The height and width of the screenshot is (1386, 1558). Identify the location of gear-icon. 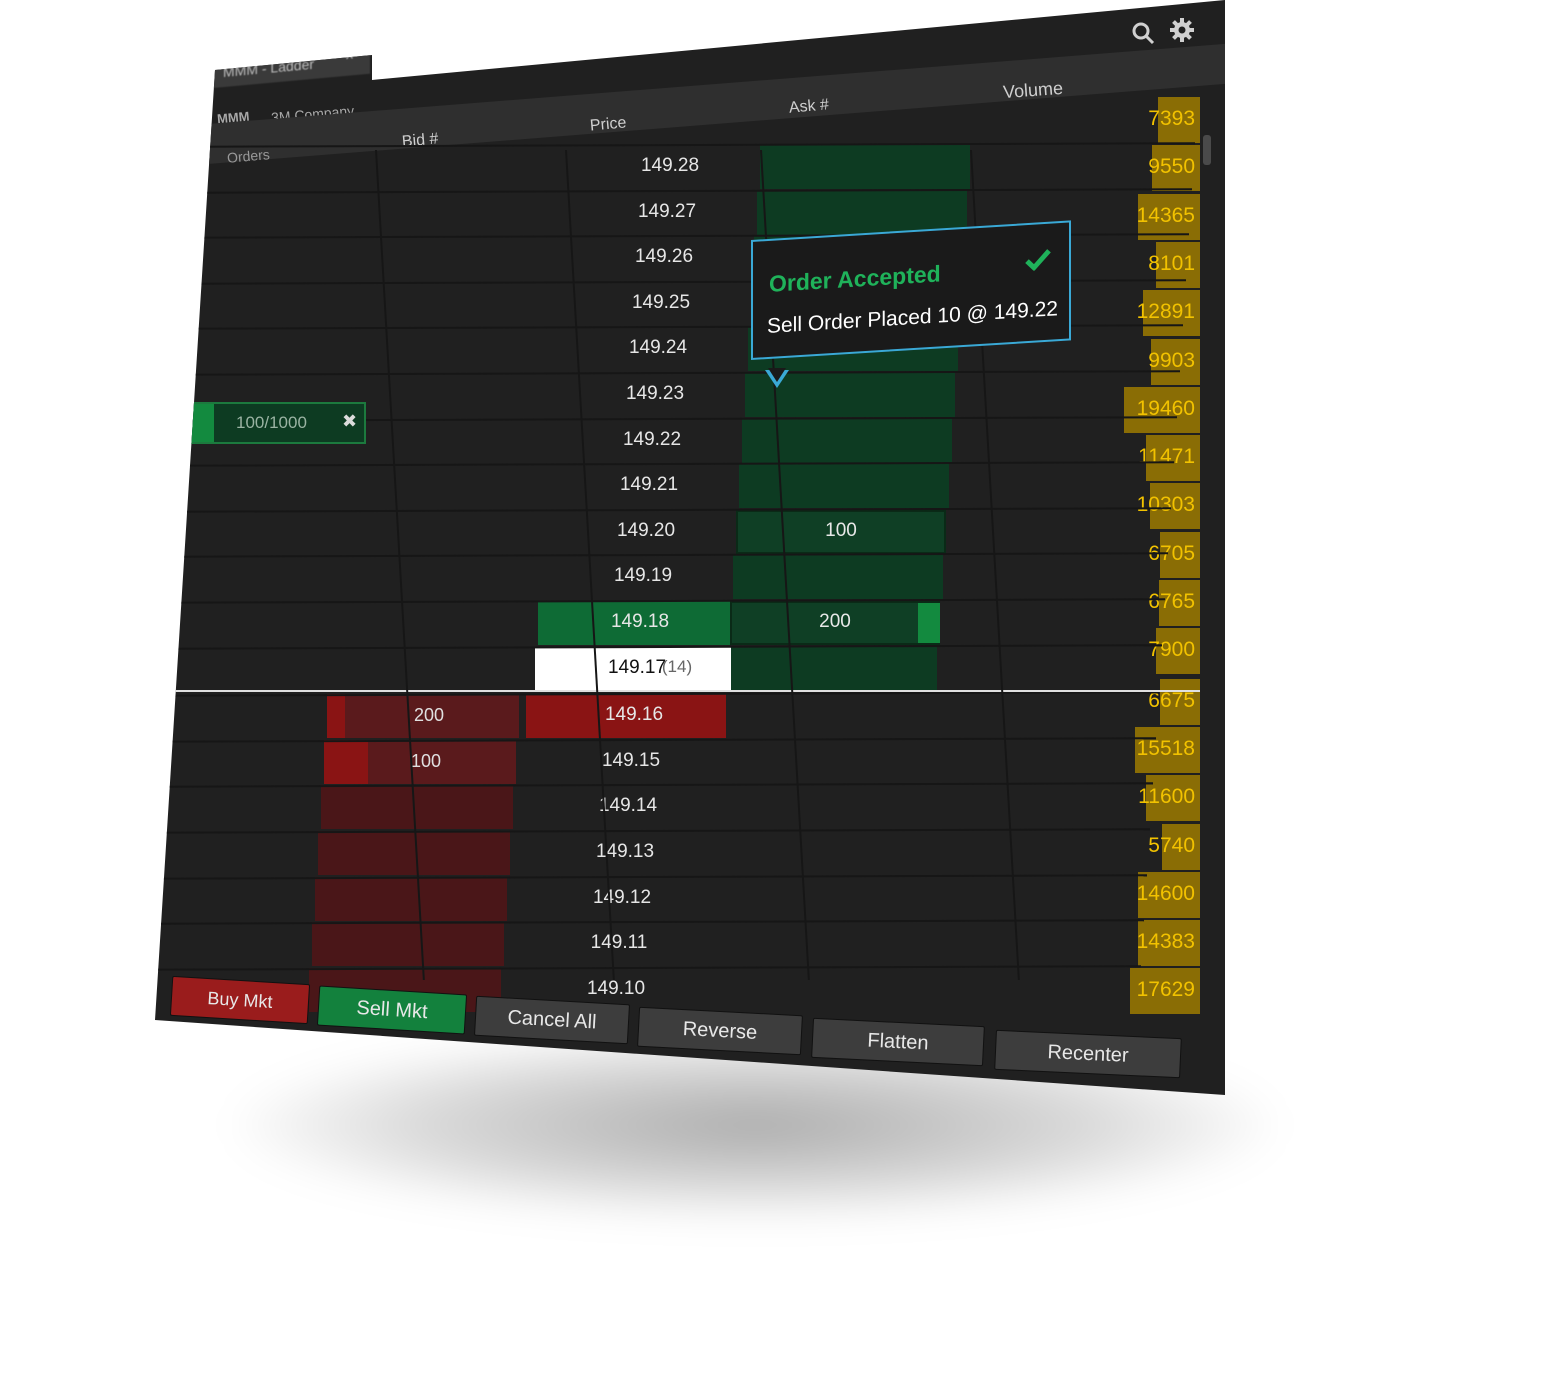
(1182, 30).